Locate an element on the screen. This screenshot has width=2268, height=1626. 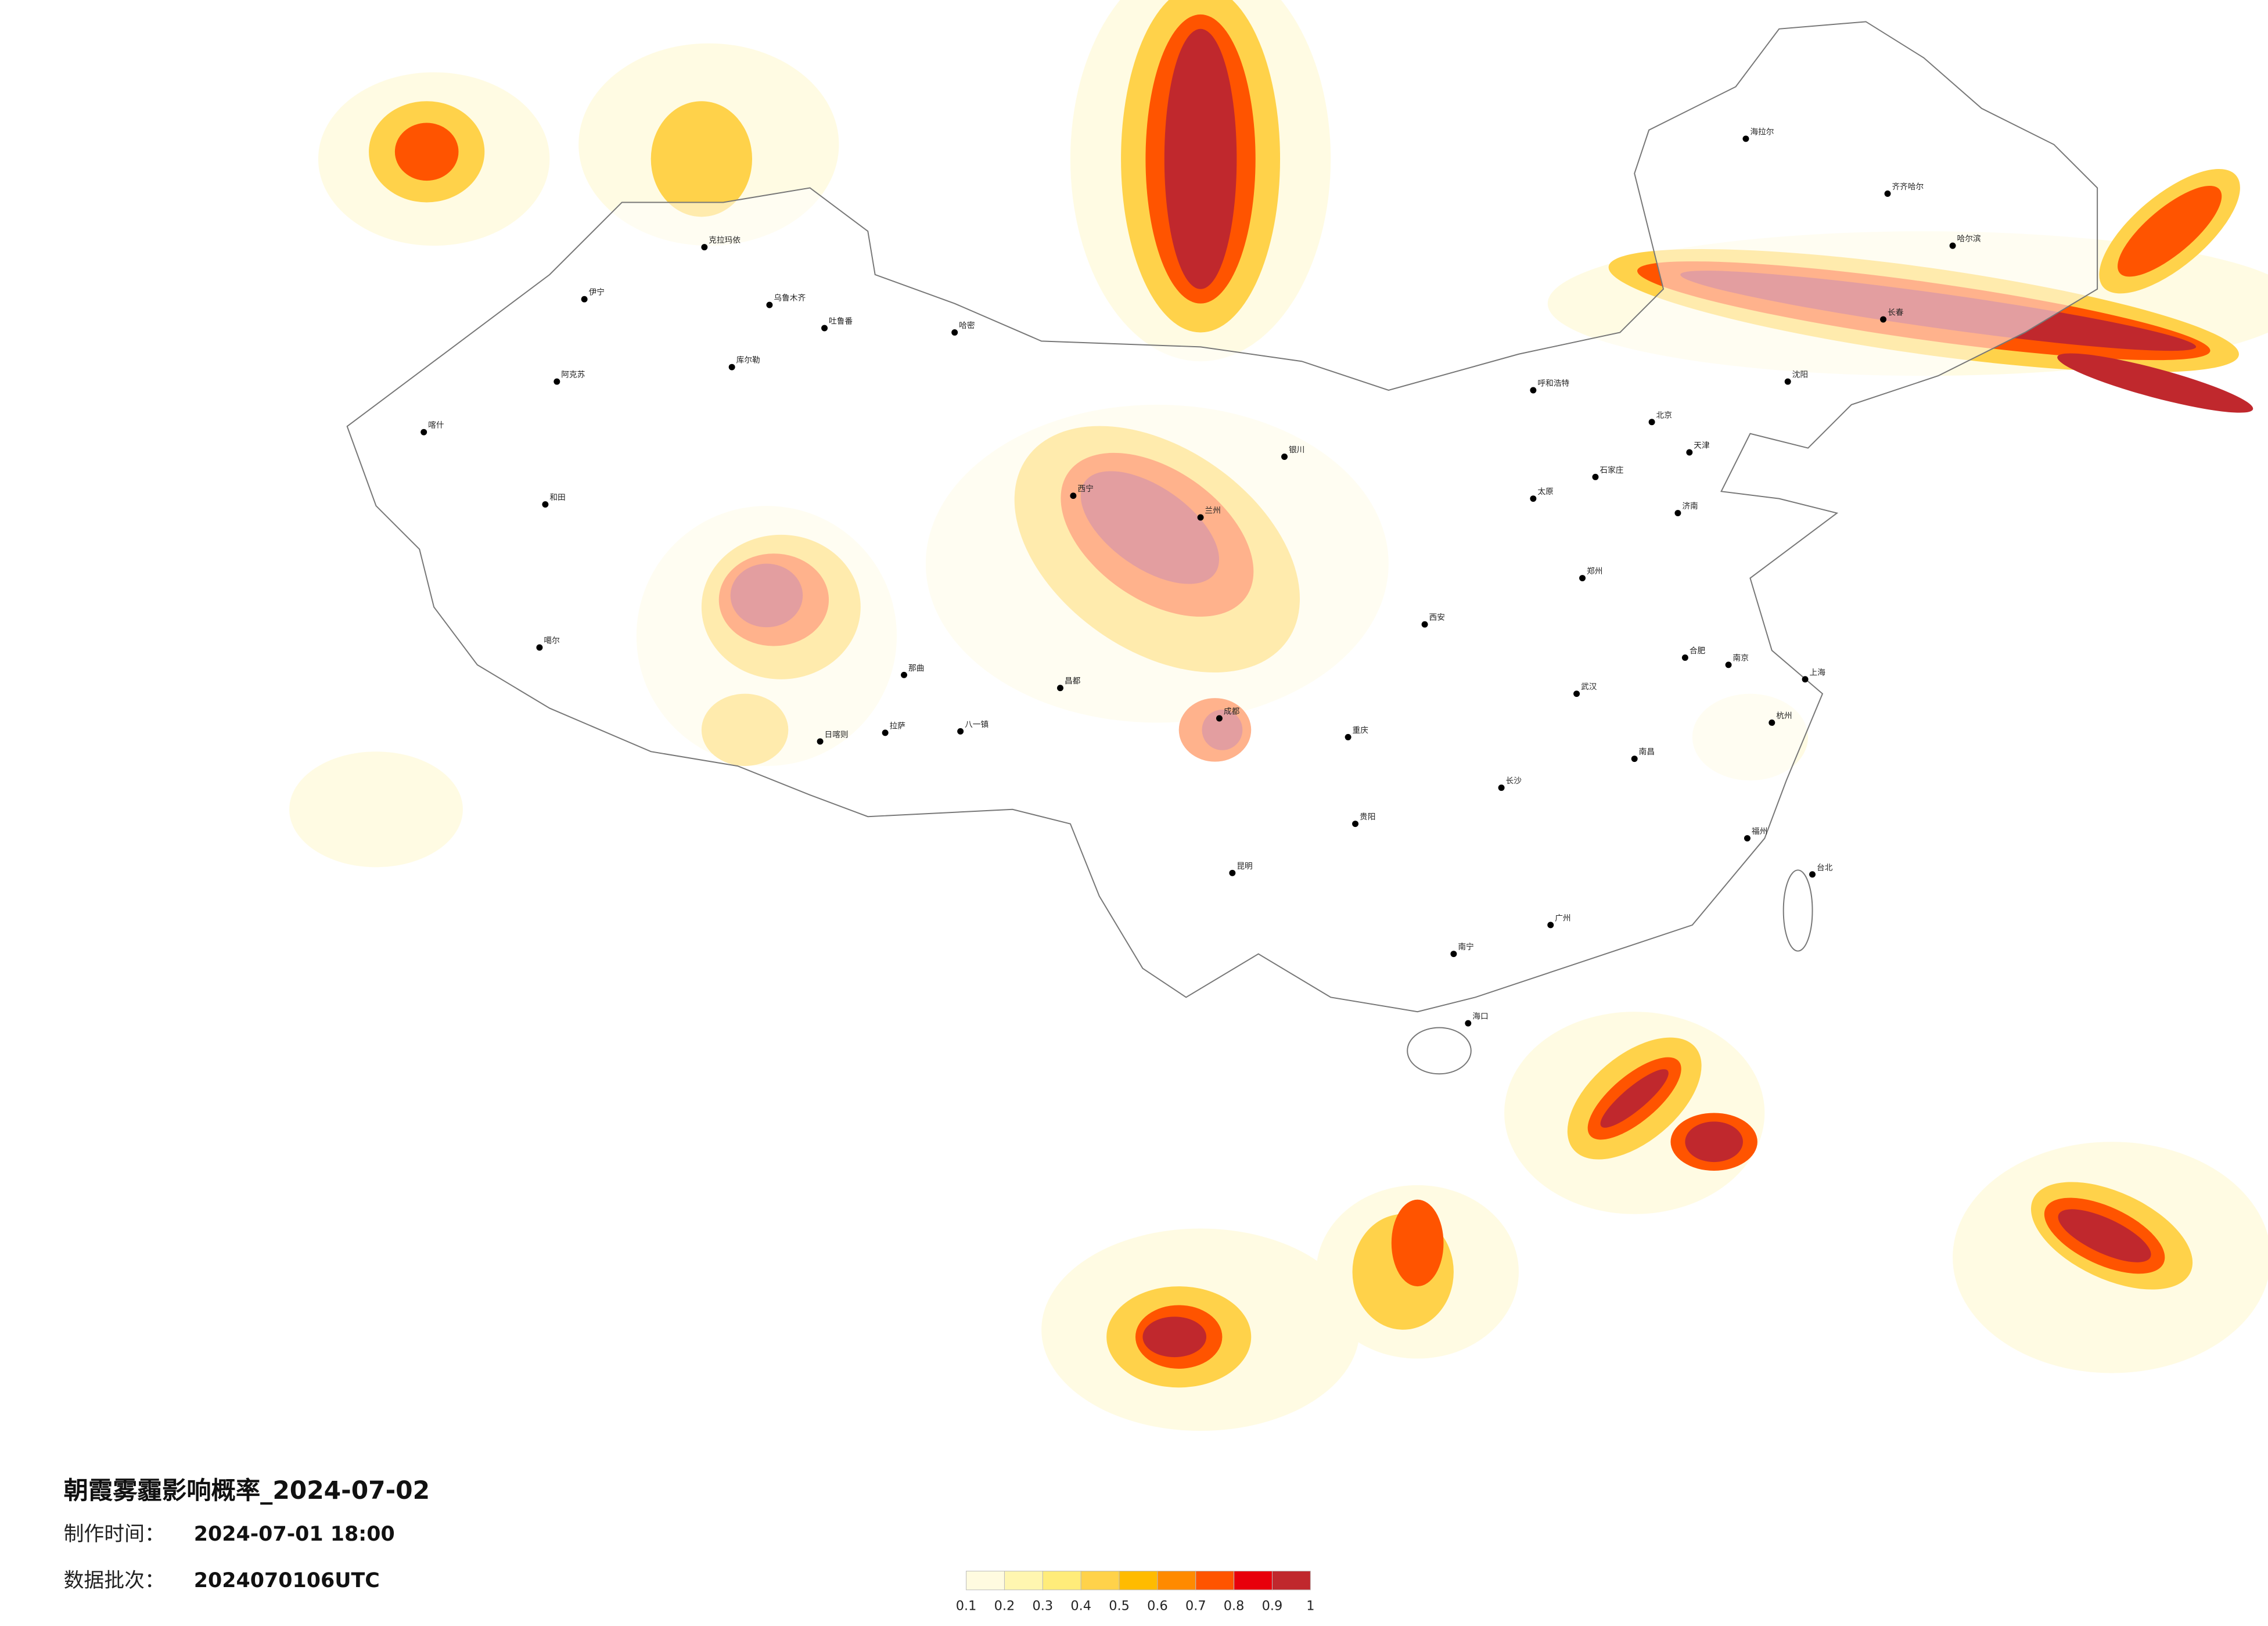
title: 朝霞雾霾影响概率_2024-07-02 is located at coordinates (247, 1490).